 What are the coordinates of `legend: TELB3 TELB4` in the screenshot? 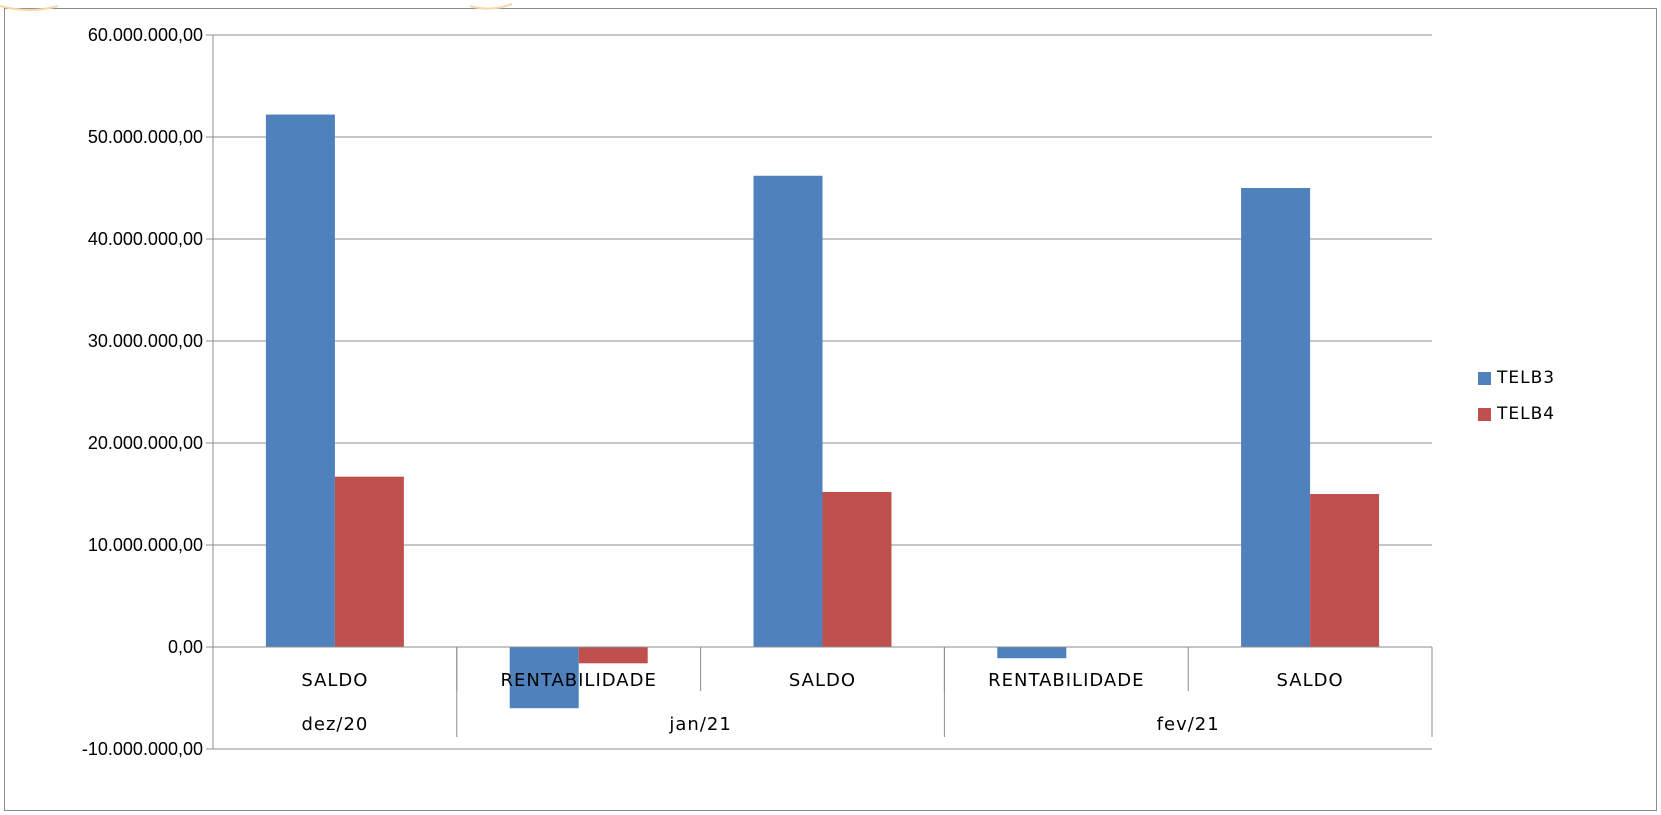 It's located at (1516, 400).